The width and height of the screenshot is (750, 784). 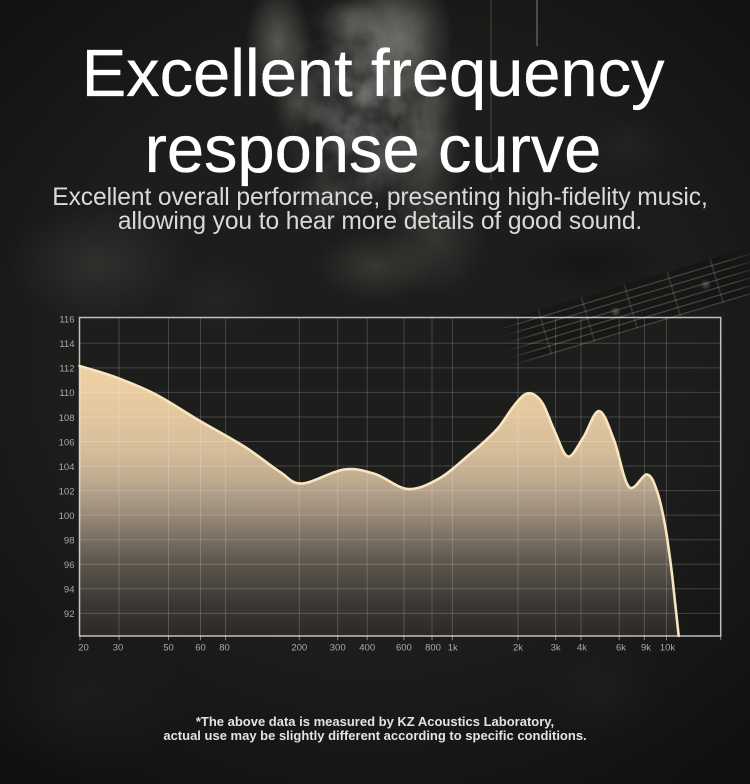 I want to click on svg-text: 60, so click(x=200, y=648).